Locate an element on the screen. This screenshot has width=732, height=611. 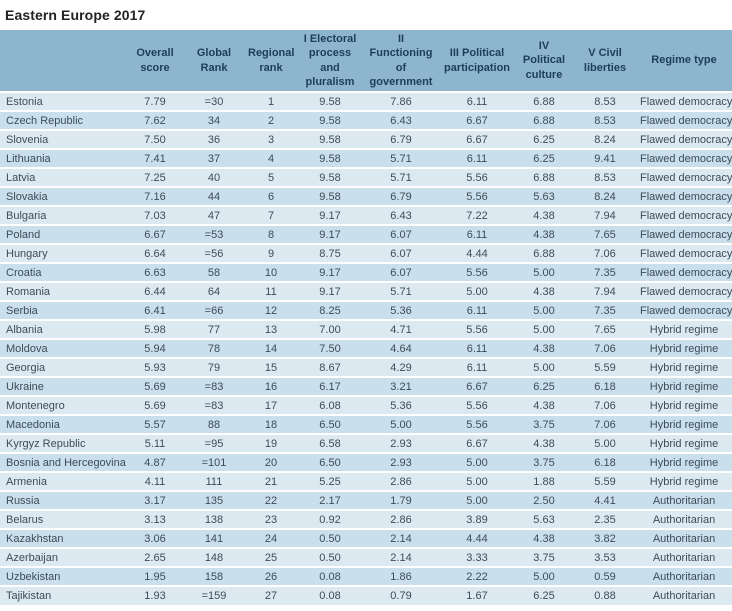
column-header-global-rank: Global Rank is located at coordinates (214, 61).